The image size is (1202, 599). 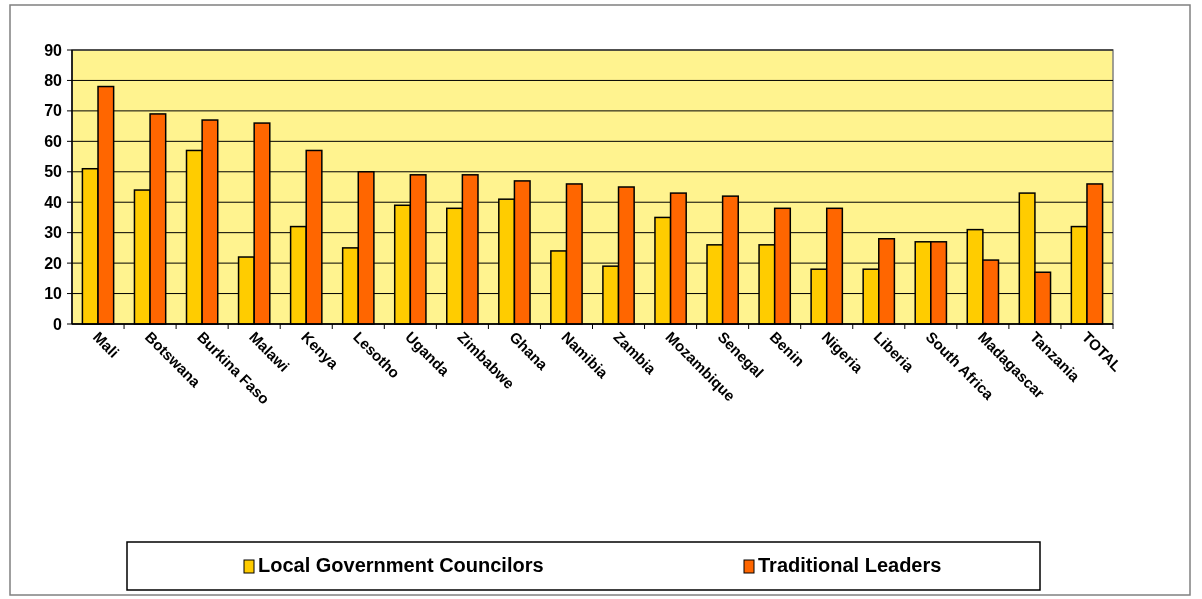 What do you see at coordinates (53, 263) in the screenshot?
I see `y-tick-label: 20` at bounding box center [53, 263].